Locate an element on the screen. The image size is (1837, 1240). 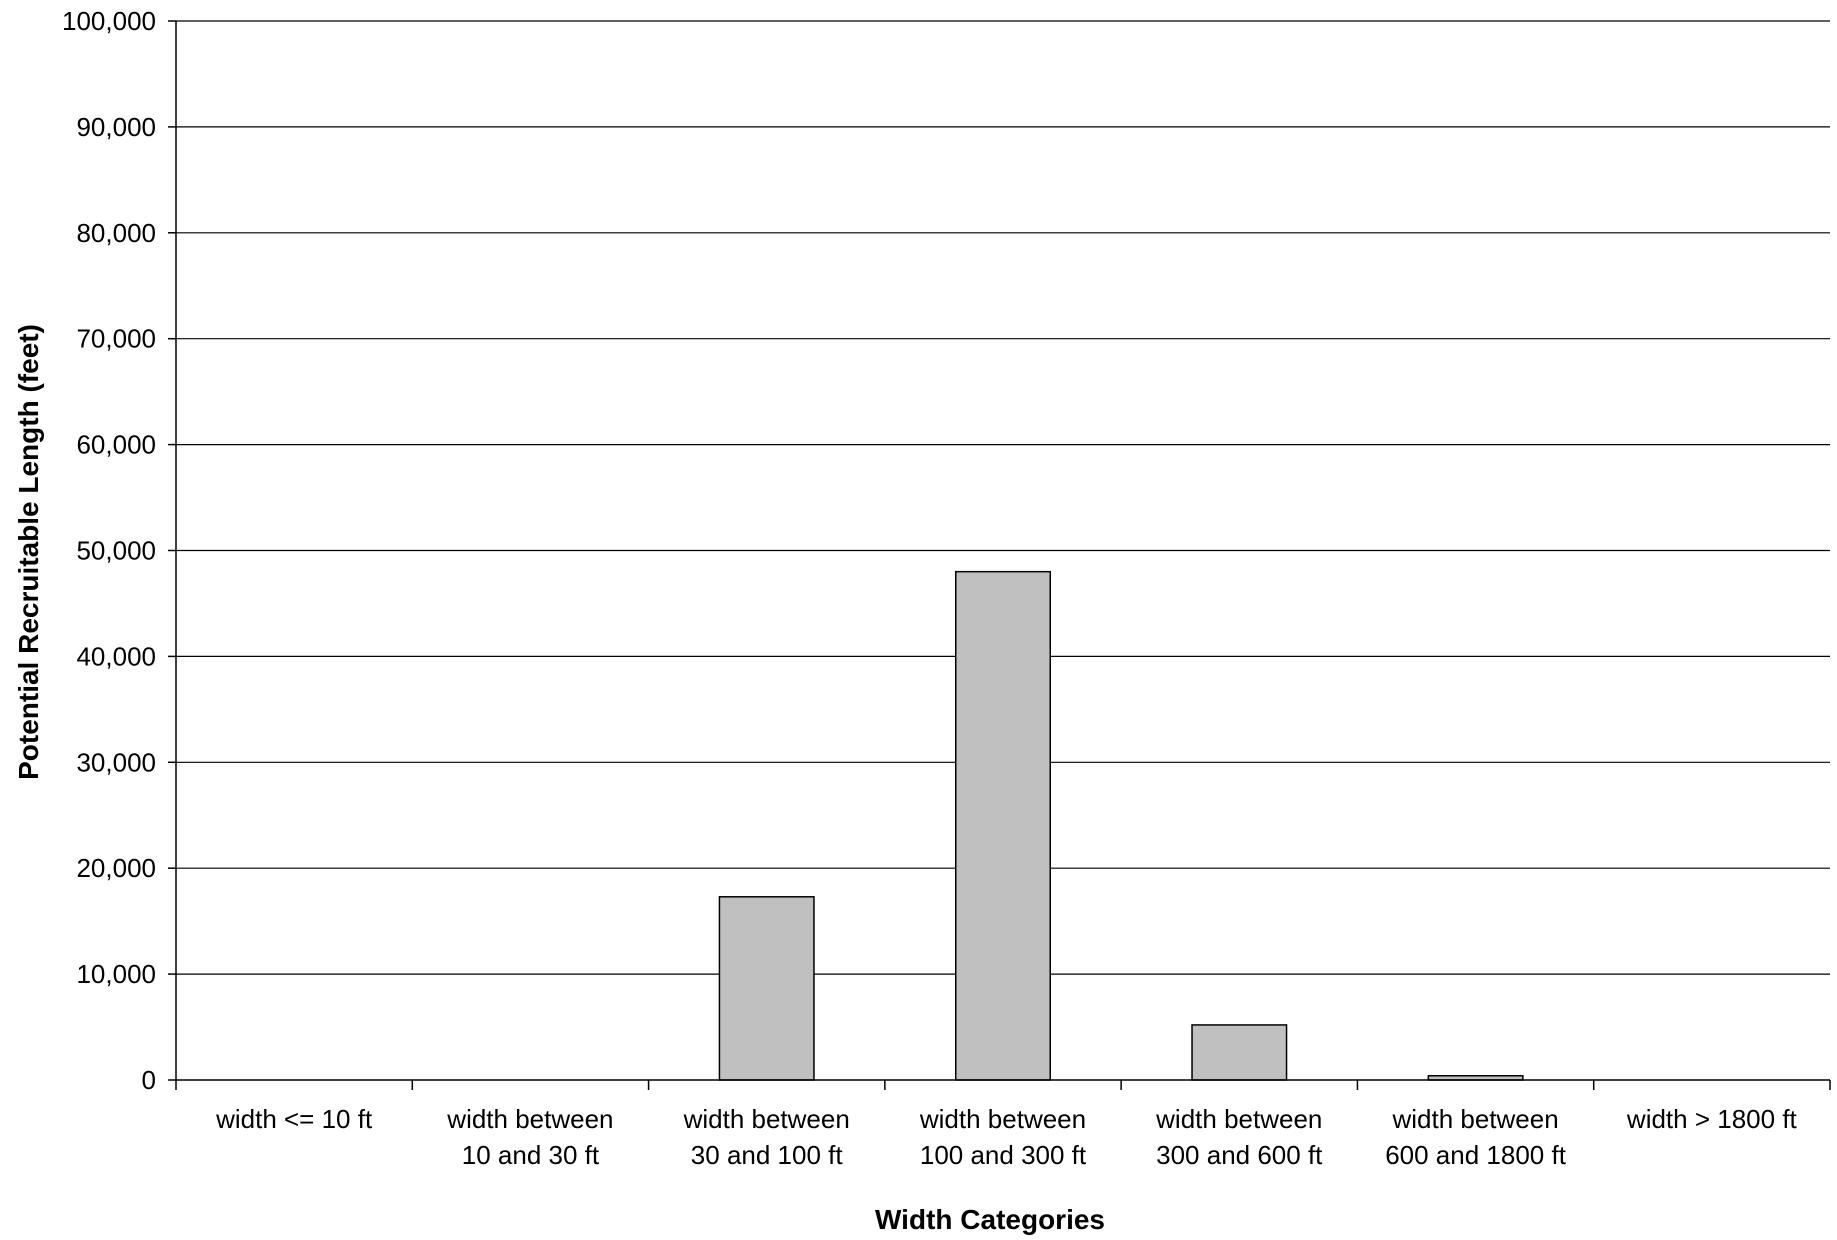
x-category-label: width between 300 and 600 ft is located at coordinates (1239, 1137).